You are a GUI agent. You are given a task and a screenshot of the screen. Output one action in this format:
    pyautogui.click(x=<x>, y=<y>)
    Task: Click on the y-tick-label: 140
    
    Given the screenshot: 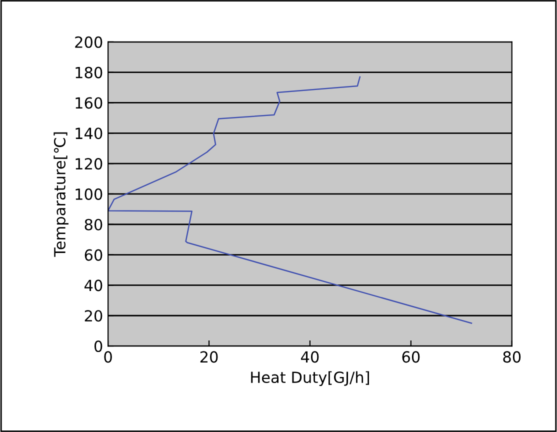 What is the action you would take?
    pyautogui.click(x=89, y=134)
    